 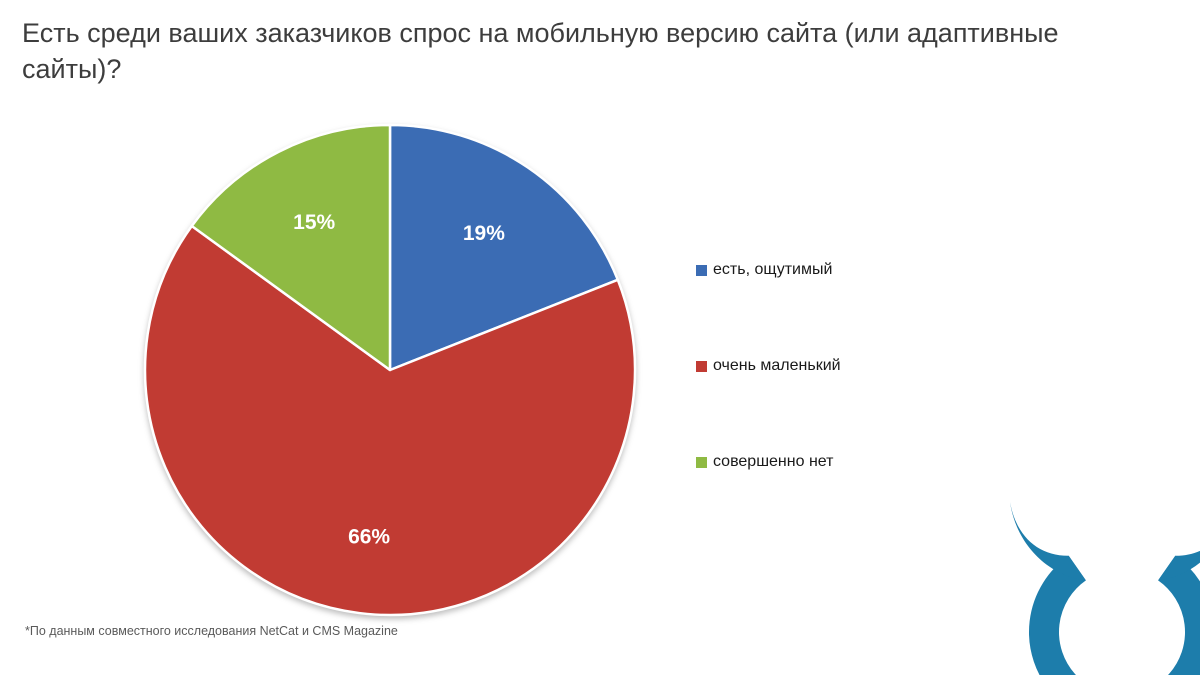 I want to click on legend-item-2: очень маленький, so click(x=768, y=366).